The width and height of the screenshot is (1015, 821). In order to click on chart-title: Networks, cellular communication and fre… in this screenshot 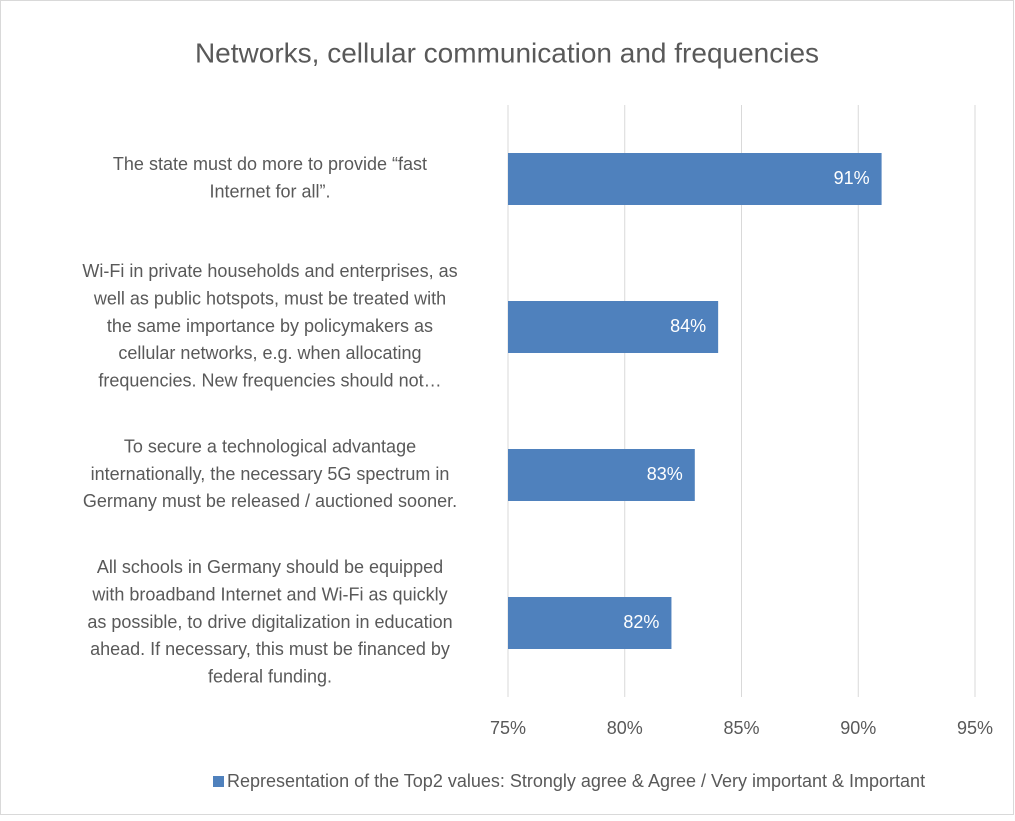, I will do `click(507, 52)`.